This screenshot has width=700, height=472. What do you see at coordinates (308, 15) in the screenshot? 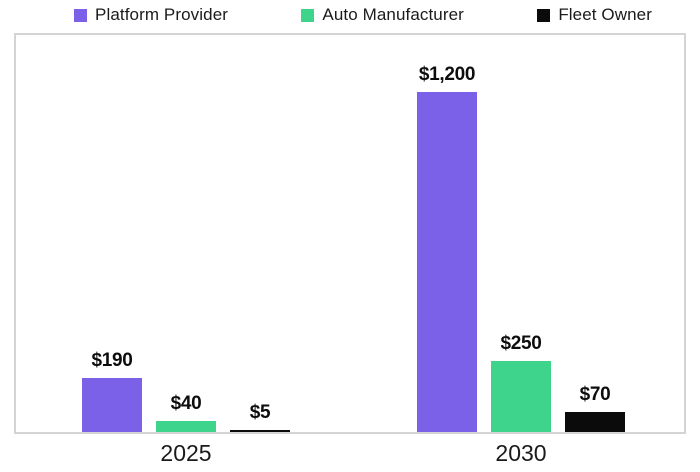
I see `legend-swatch-auto-manufacturer` at bounding box center [308, 15].